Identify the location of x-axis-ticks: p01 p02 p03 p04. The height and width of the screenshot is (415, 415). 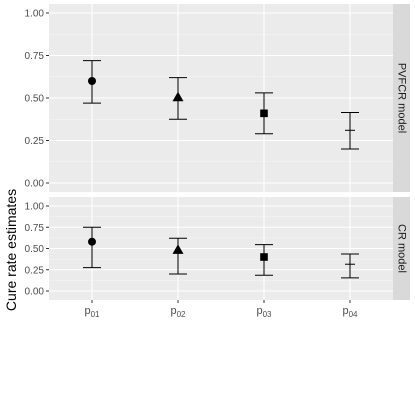
(221, 309).